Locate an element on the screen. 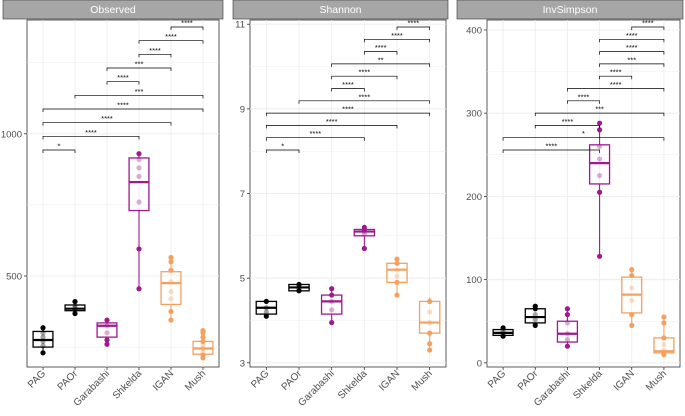 The width and height of the screenshot is (685, 416). x-tick-label: Shkelda is located at coordinates (353, 385).